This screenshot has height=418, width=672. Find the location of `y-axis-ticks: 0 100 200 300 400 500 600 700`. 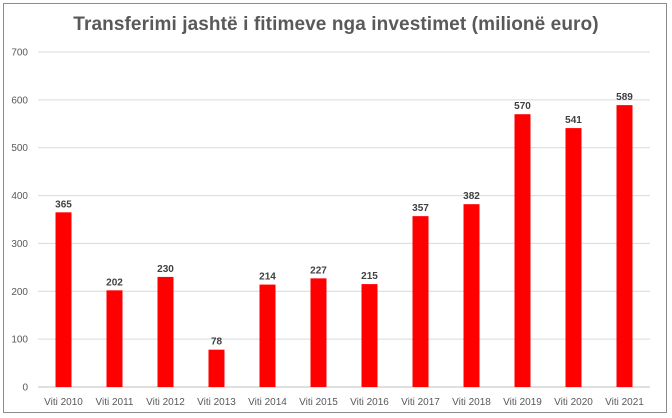

y-axis-ticks: 0 100 200 300 400 500 600 700 is located at coordinates (19, 221).